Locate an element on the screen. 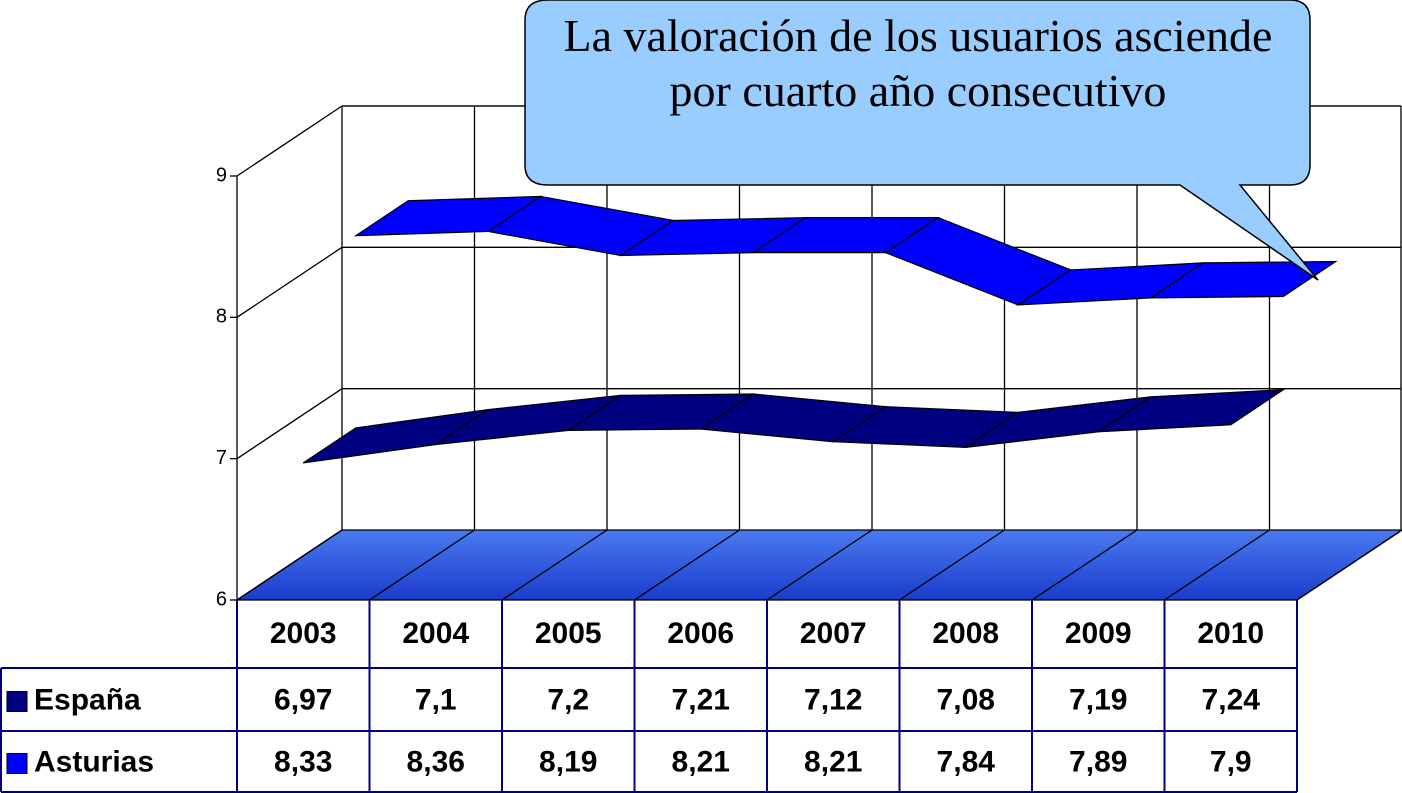 The image size is (1402, 793). y-tick-label: 8 is located at coordinates (221, 317).